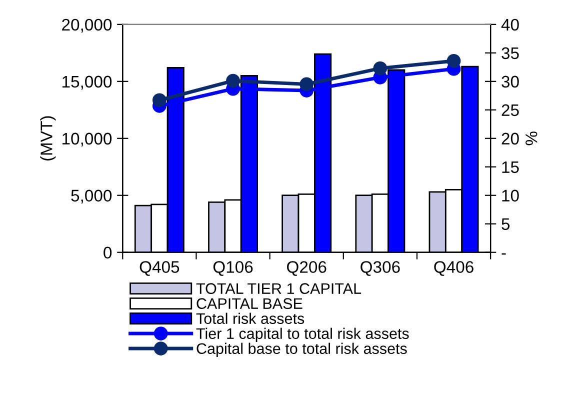  What do you see at coordinates (91, 197) in the screenshot?
I see `y-tick-label: 5,000` at bounding box center [91, 197].